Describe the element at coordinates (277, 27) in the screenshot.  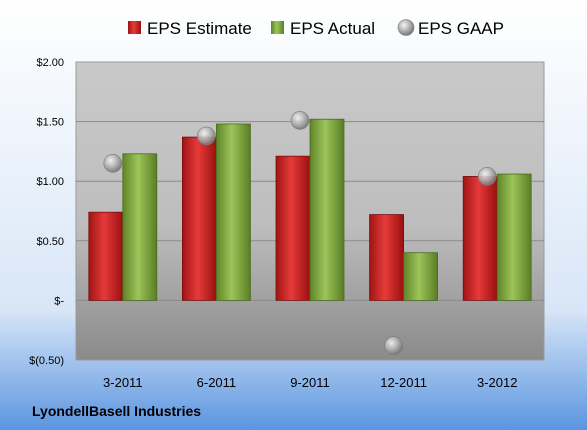
I see `legend-actual-swatch` at that location.